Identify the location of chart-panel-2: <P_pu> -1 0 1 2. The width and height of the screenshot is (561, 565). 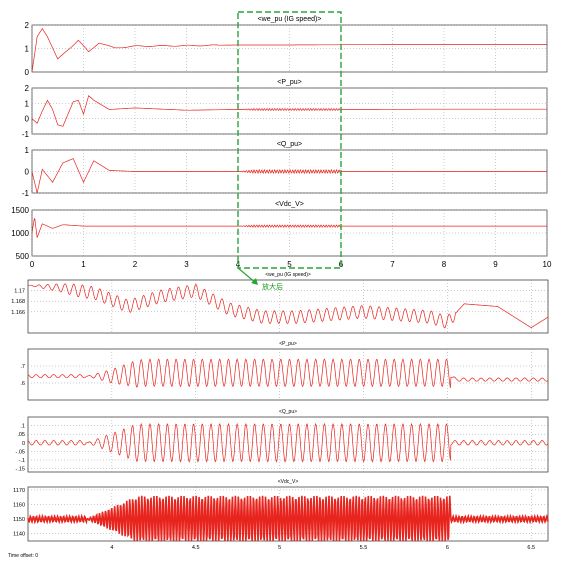
(285, 109).